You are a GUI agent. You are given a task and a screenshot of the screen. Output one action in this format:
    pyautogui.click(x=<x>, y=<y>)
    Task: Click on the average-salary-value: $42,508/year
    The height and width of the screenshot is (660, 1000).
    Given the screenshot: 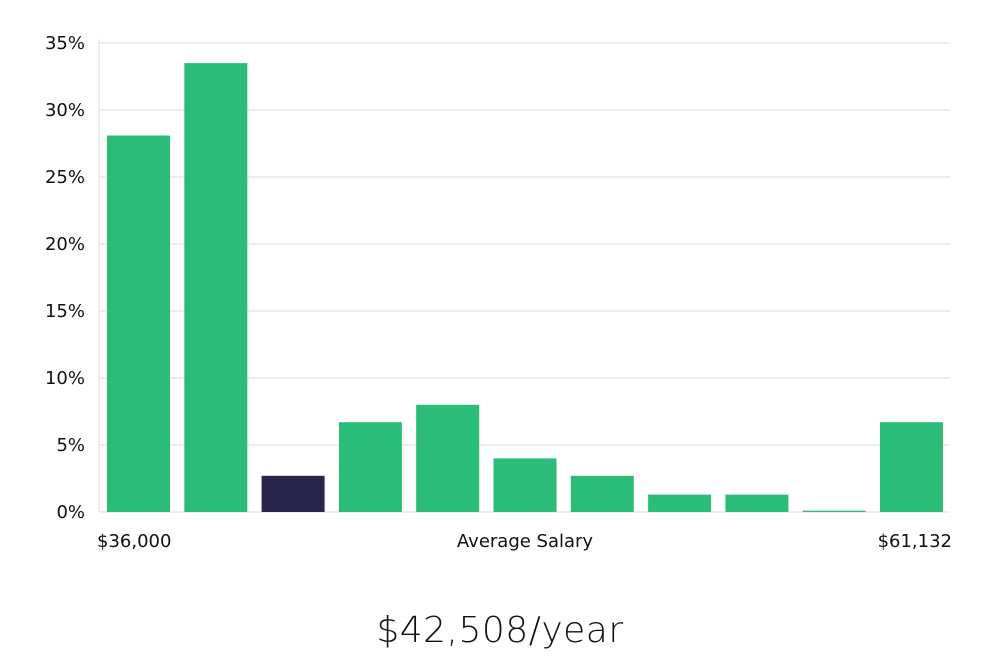 What is the action you would take?
    pyautogui.click(x=500, y=630)
    